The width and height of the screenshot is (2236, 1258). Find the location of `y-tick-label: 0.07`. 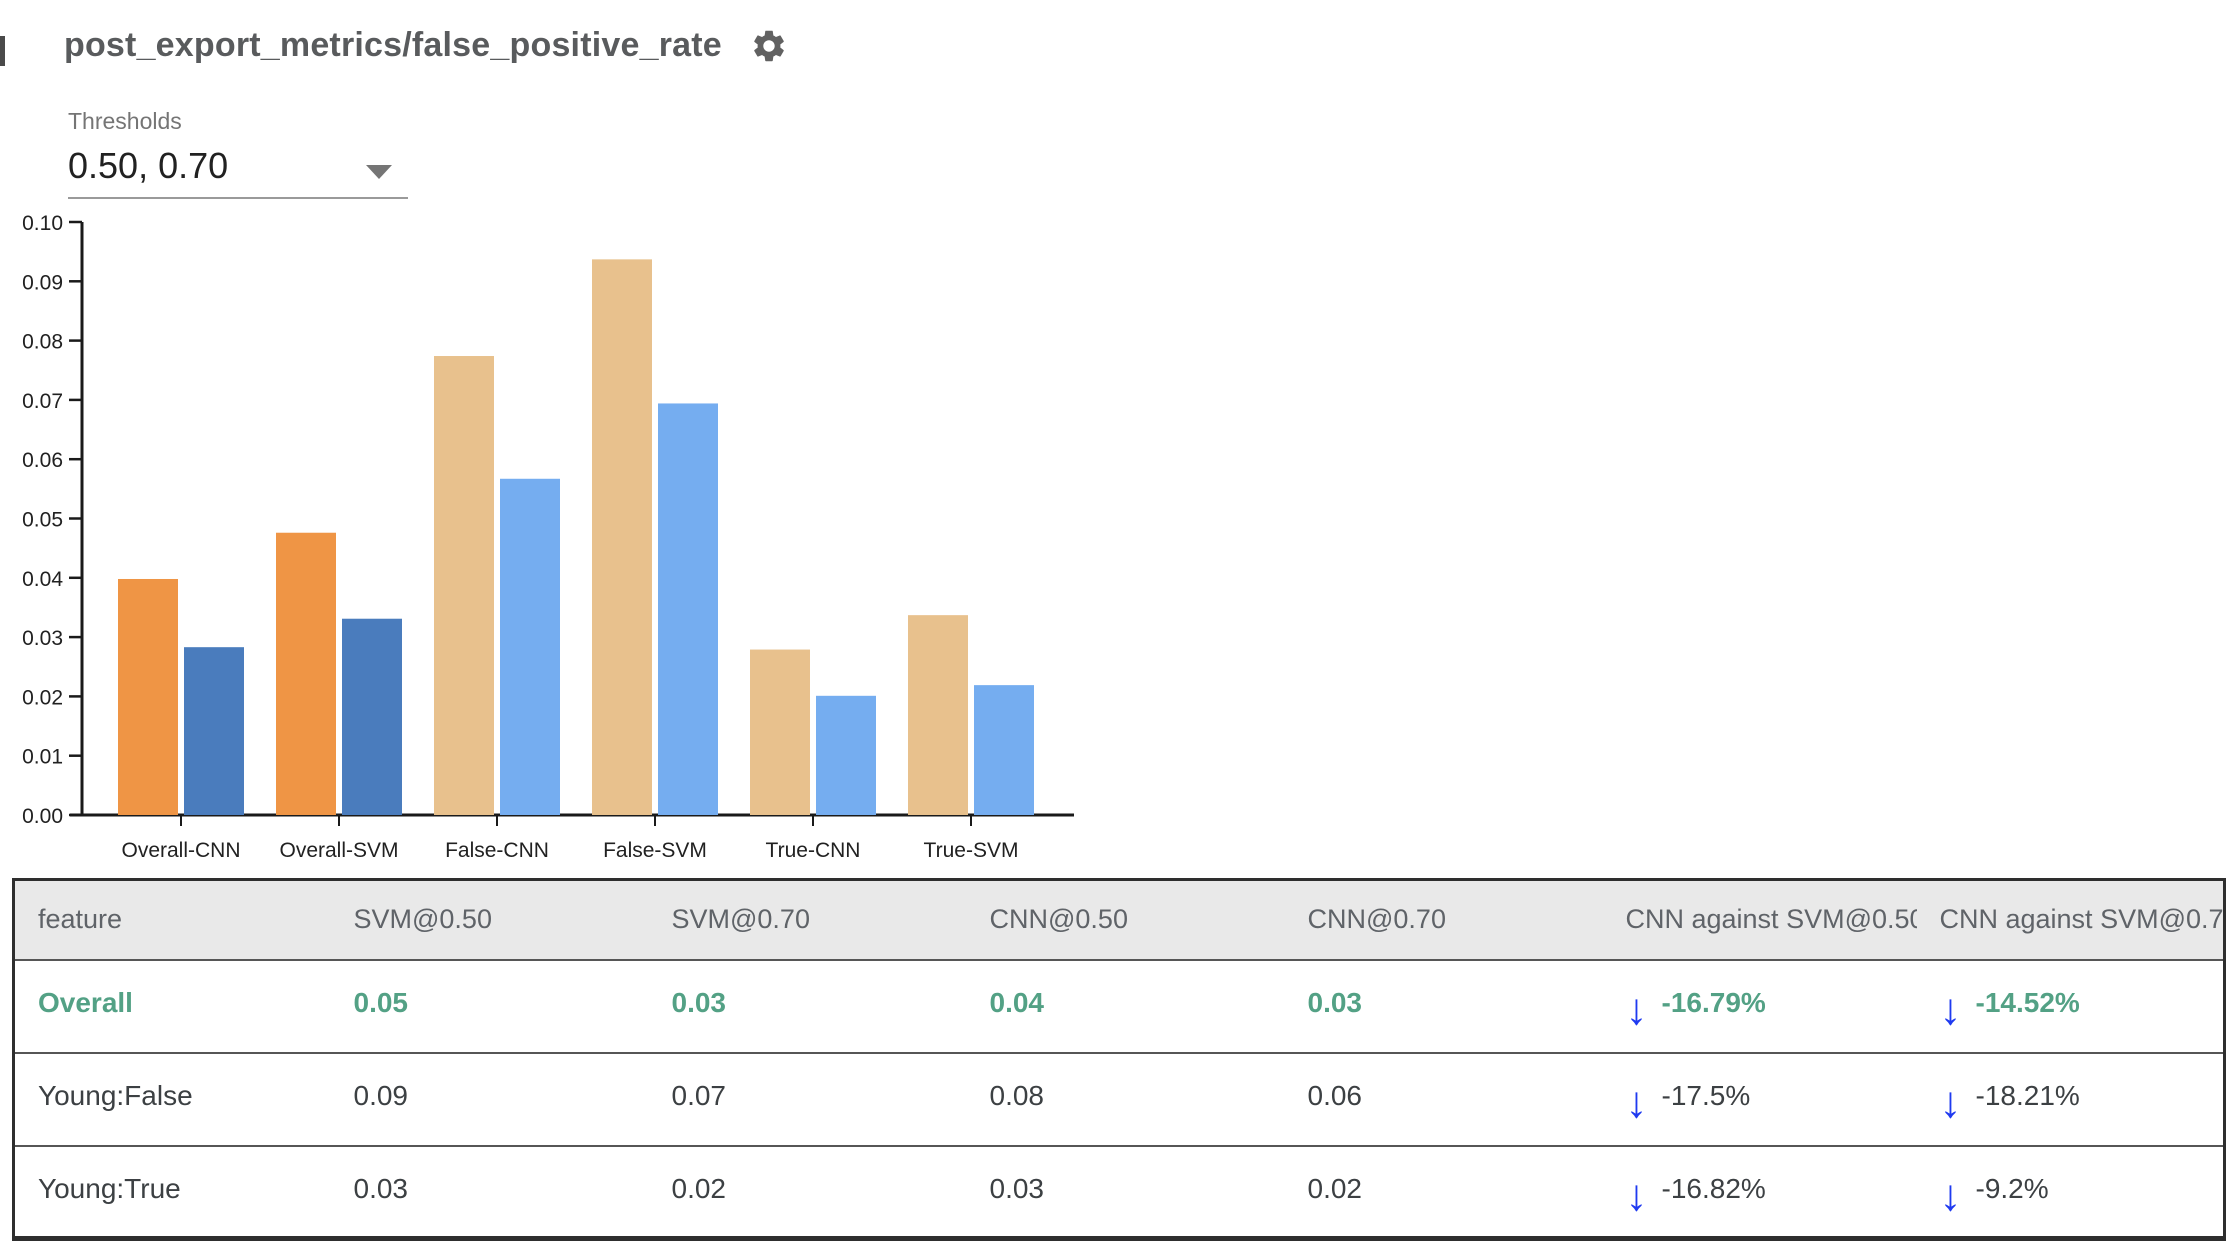

y-tick-label: 0.07 is located at coordinates (42, 401).